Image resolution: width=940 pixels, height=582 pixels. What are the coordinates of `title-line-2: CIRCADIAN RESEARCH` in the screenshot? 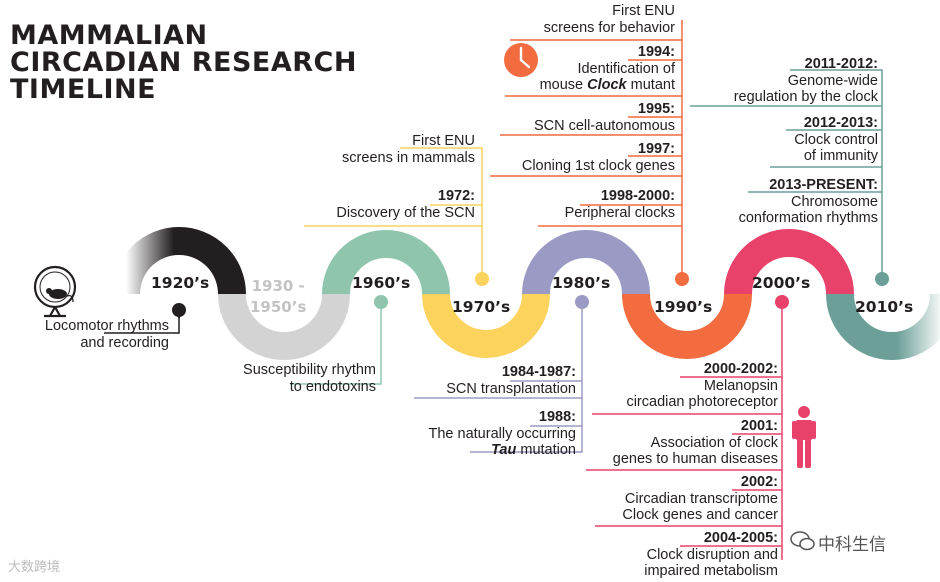 It's located at (183, 62).